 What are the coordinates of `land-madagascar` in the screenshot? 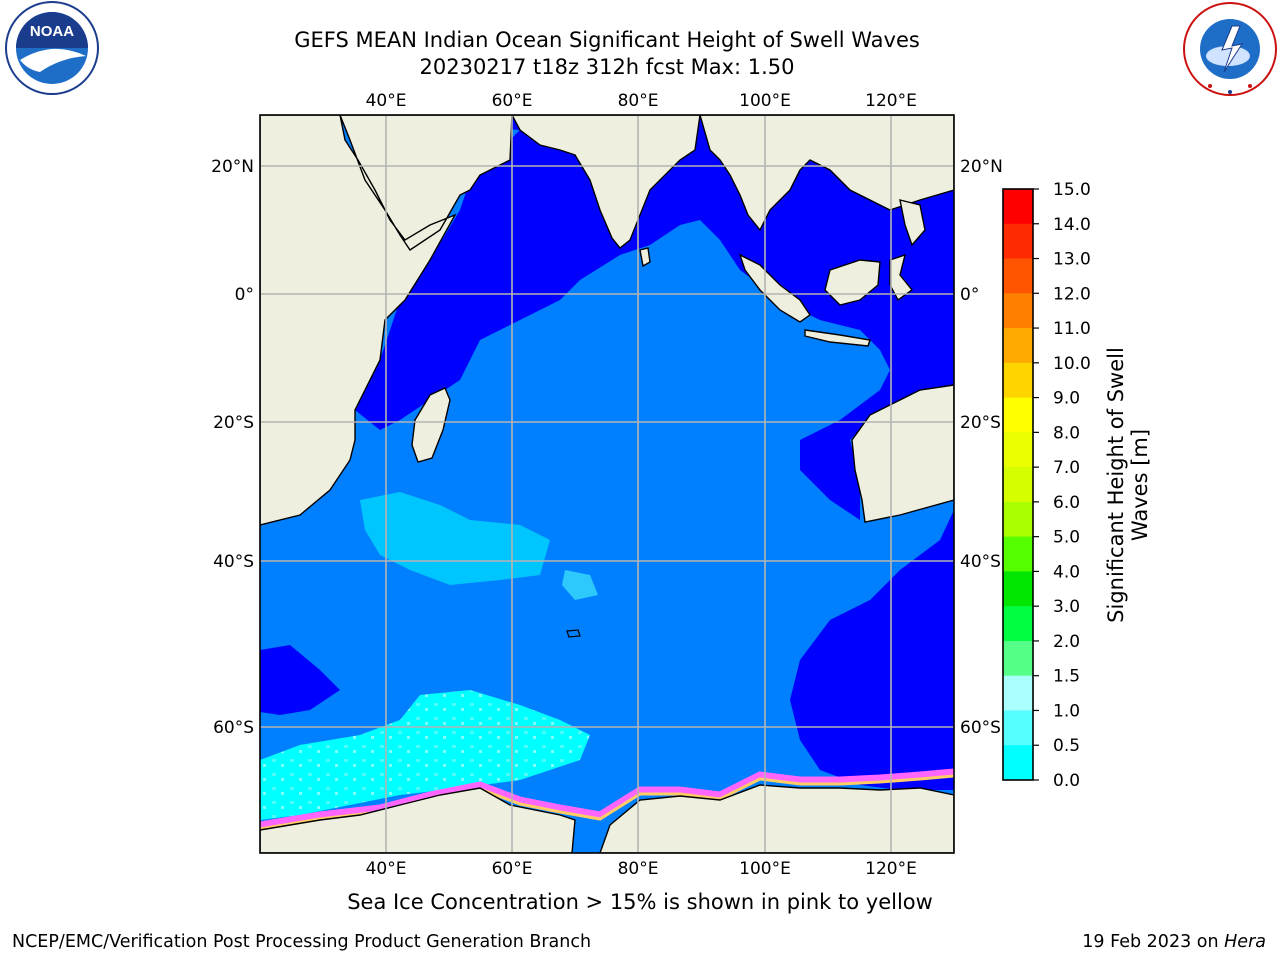 It's located at (431, 425).